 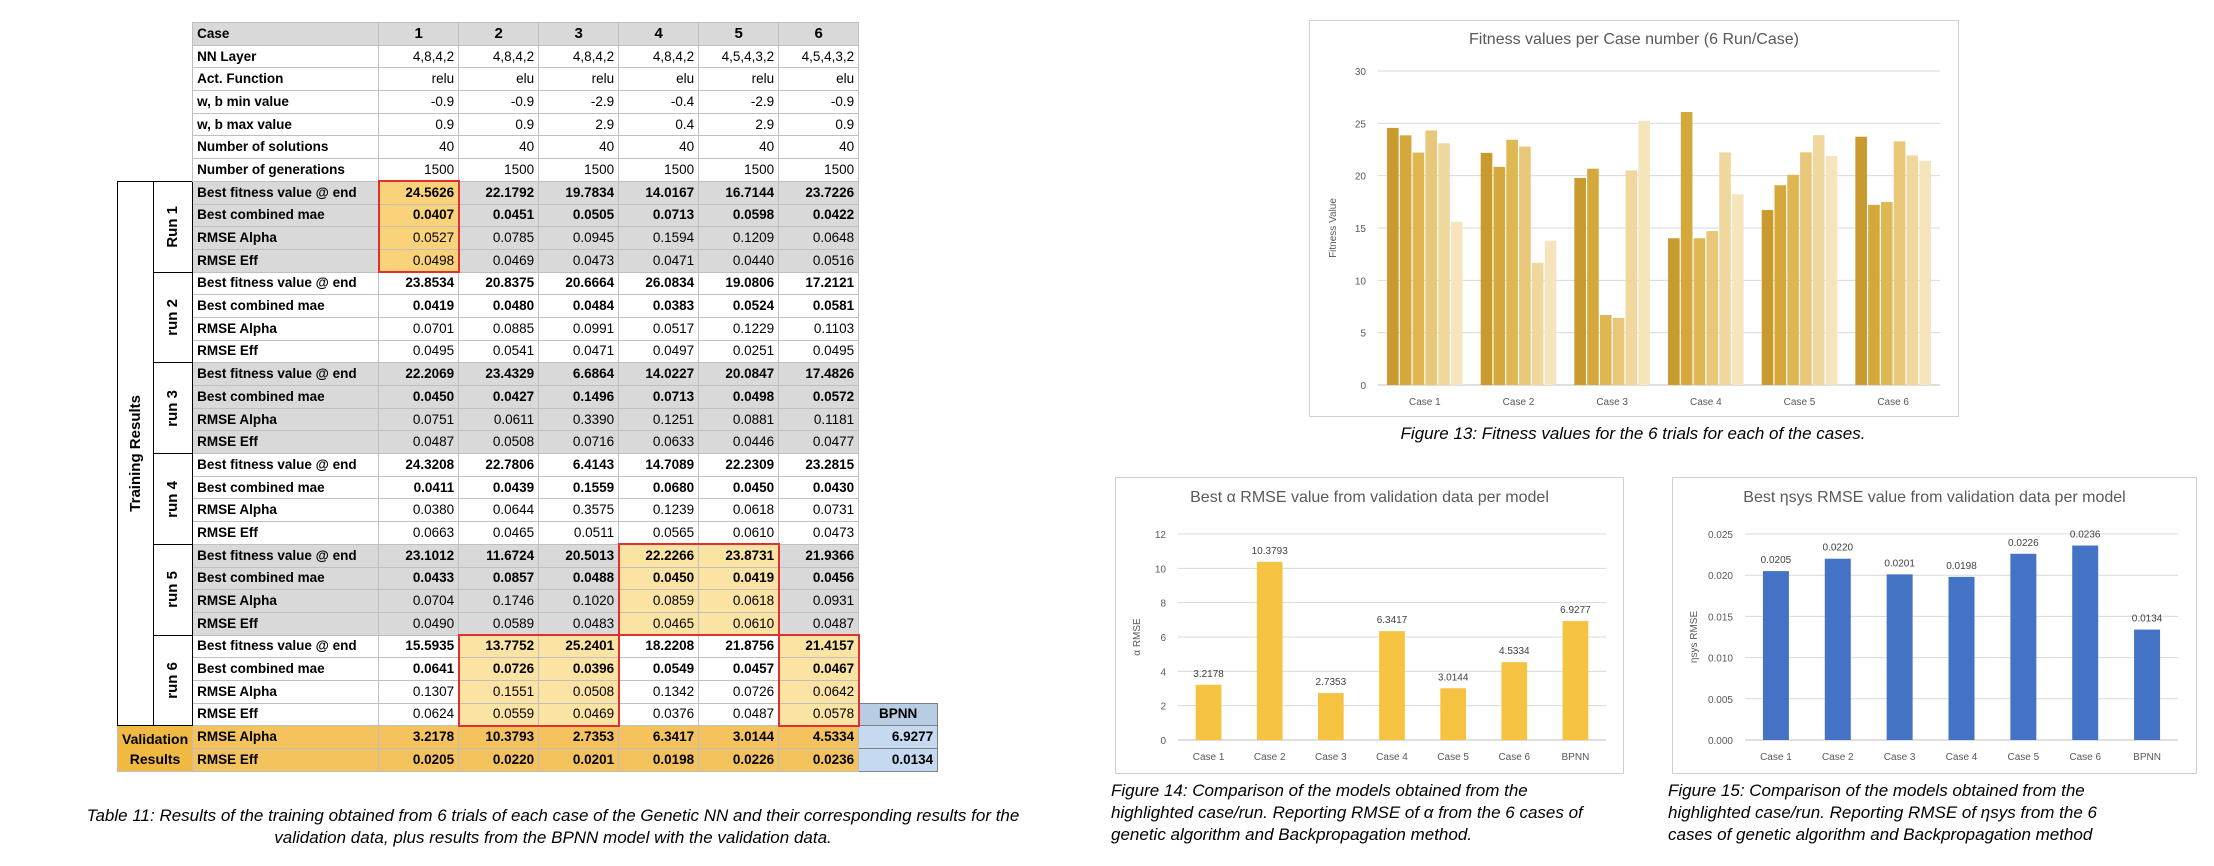 What do you see at coordinates (579, 283) in the screenshot?
I see `metric-value: 20.6664` at bounding box center [579, 283].